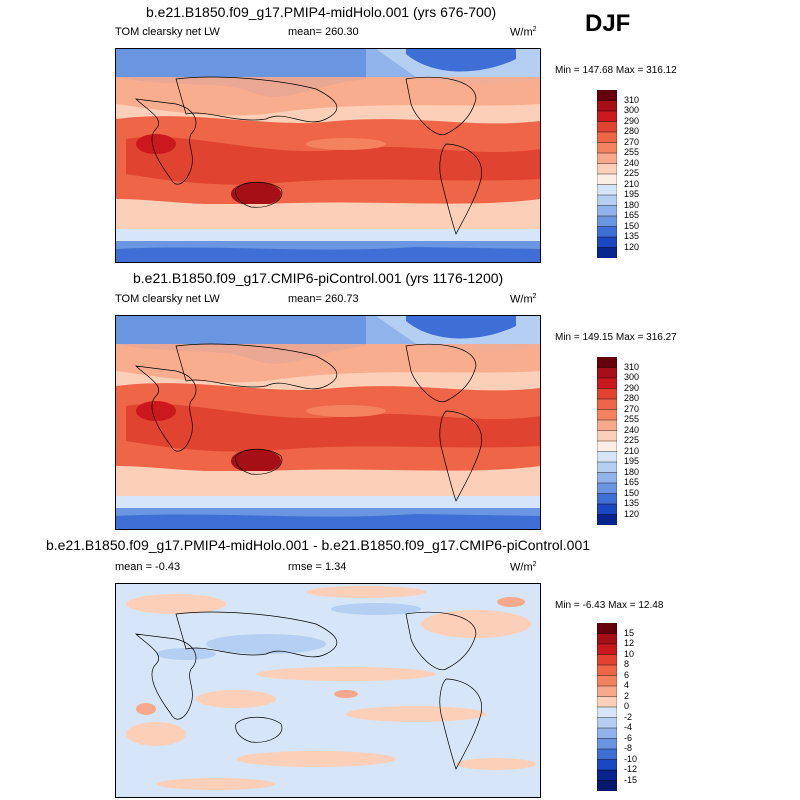 The height and width of the screenshot is (800, 800). Describe the element at coordinates (323, 32) in the screenshot. I see `panel1-center-label: mean= 260.30` at that location.